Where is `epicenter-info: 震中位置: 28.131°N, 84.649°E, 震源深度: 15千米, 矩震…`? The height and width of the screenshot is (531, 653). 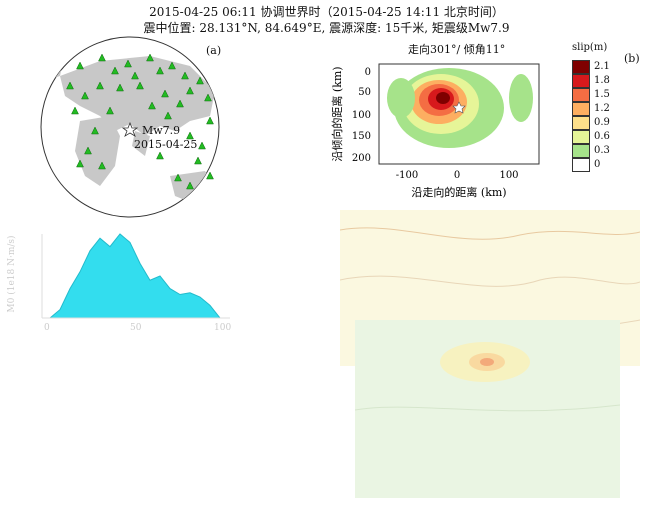 epicenter-info: 震中位置: 28.131°N, 84.649°E, 震源深度: 15千米, 矩震… is located at coordinates (326, 28).